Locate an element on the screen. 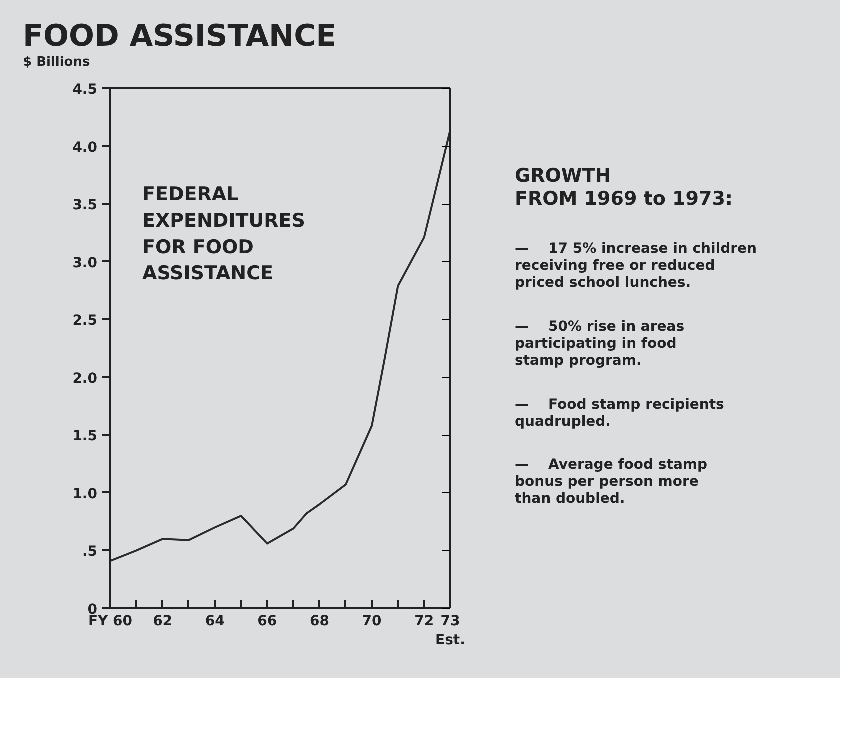 This screenshot has height=735, width=849. text: — 50% rise in areas participating in food stamp program. is located at coordinates (600, 344).